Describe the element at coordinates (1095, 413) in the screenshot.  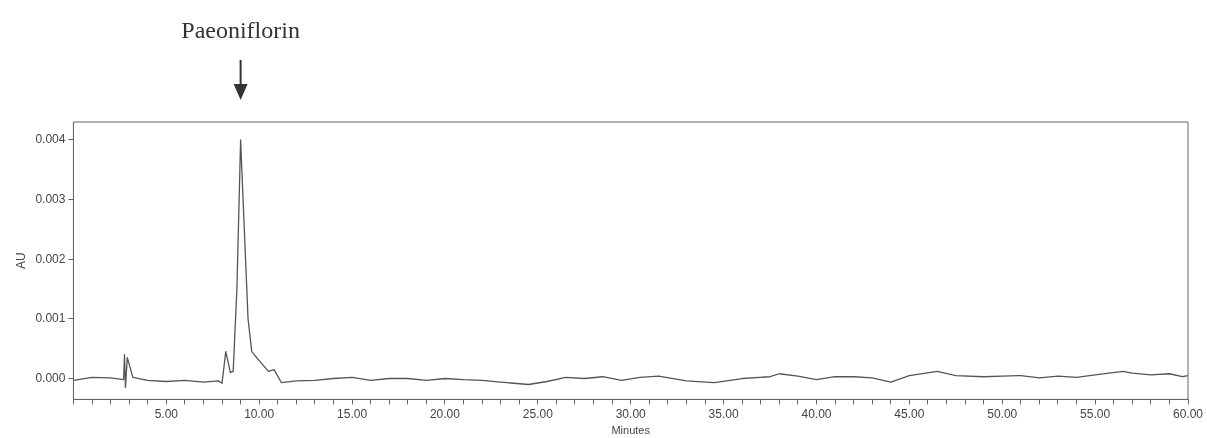
I see `x-tick-label: 55.00` at that location.